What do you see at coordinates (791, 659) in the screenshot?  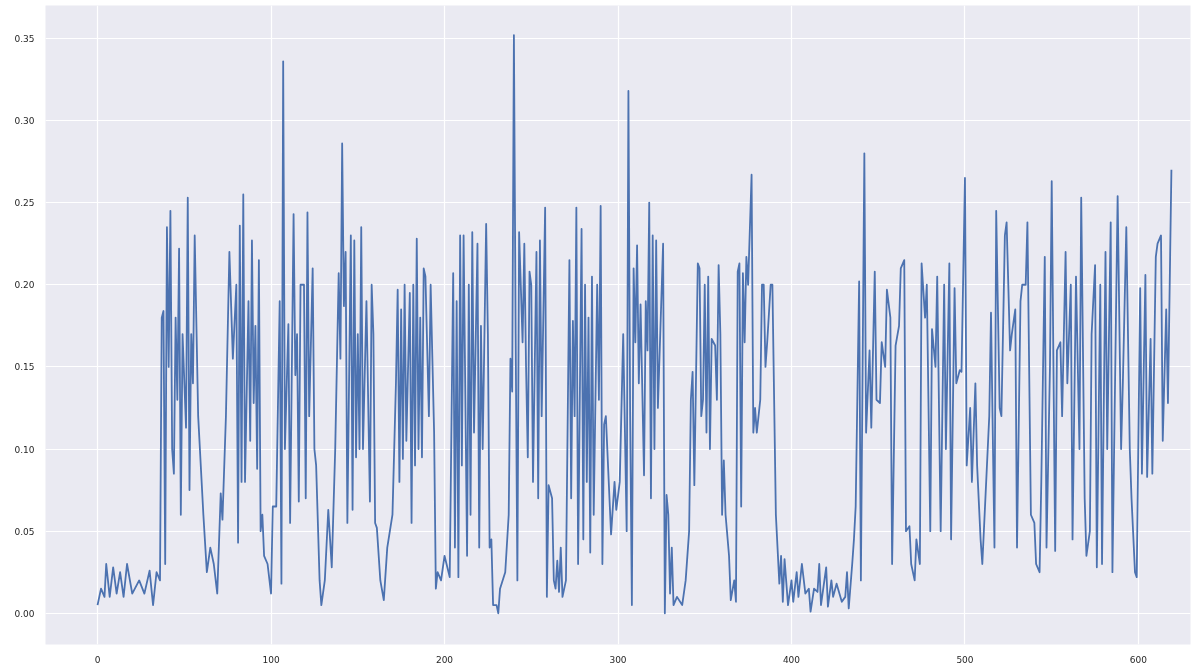 I see `x-tick-label: 400` at bounding box center [791, 659].